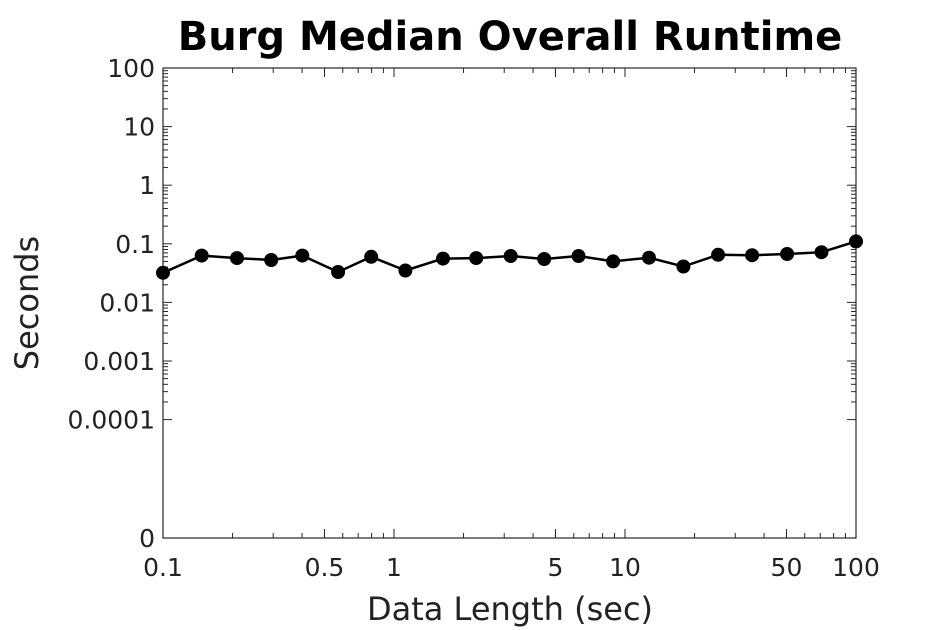 This screenshot has height=630, width=945. I want to click on x-tick-label: 0.1, so click(163, 567).